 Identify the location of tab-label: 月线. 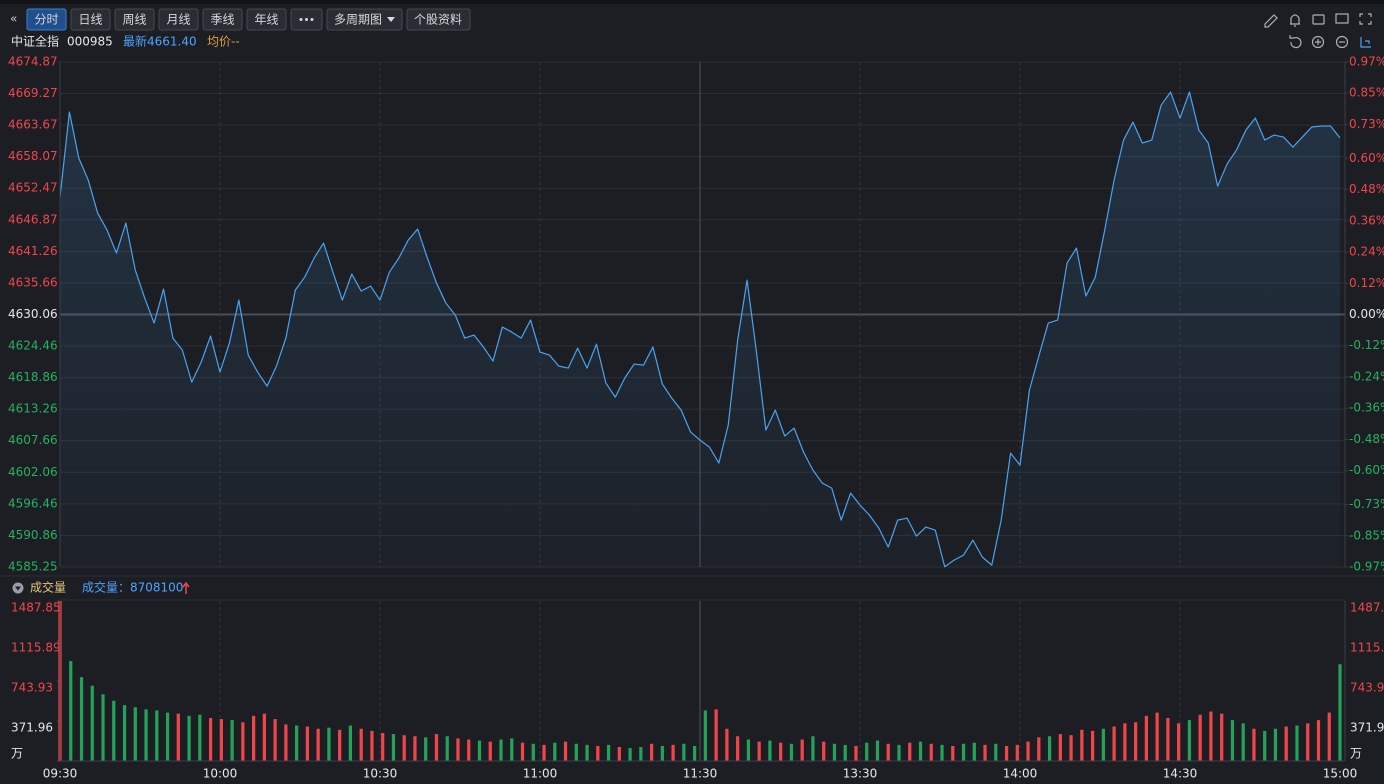
(178, 20).